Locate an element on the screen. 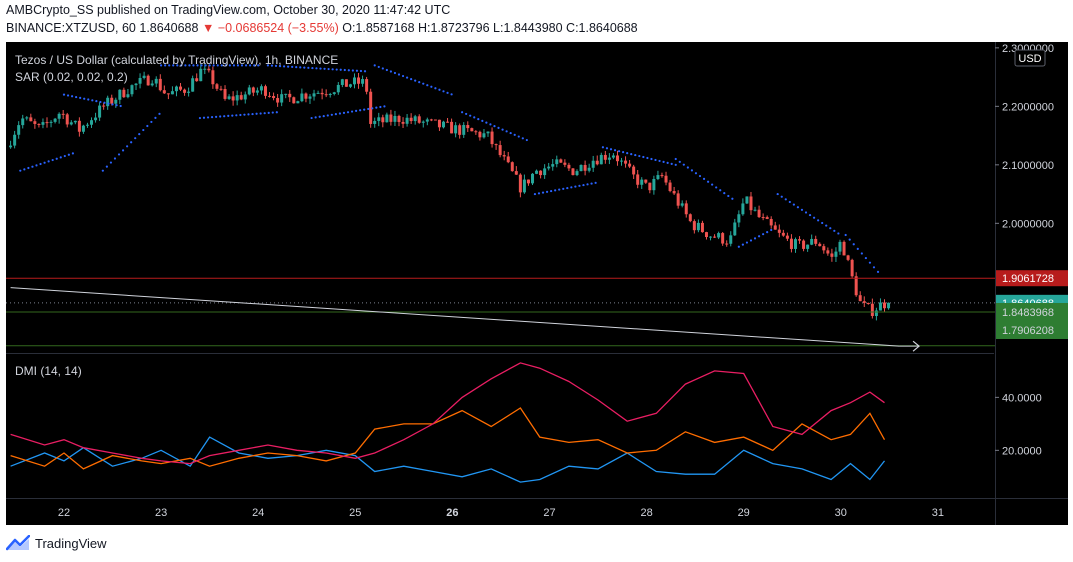  symbol: BINANCE:XTZUSD, 60 is located at coordinates (71, 28).